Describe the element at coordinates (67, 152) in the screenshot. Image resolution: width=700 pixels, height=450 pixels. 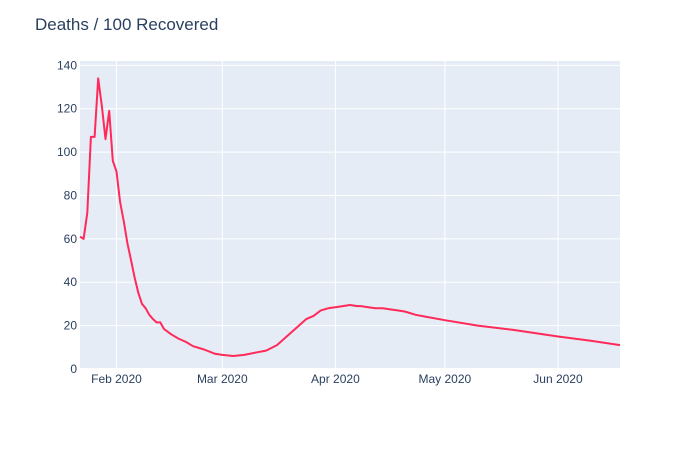
I see `y-tick-label: 100` at that location.